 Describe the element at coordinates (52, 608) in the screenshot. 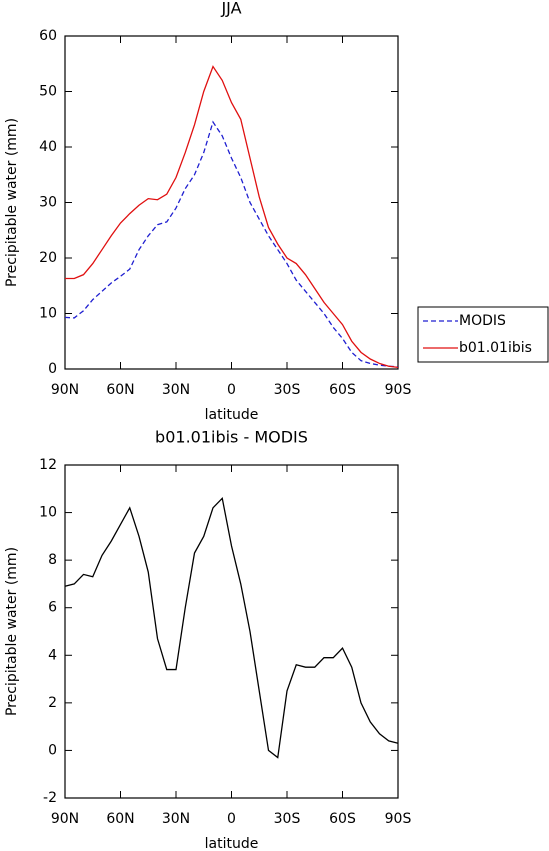

I see `y-tick-label: 6` at that location.